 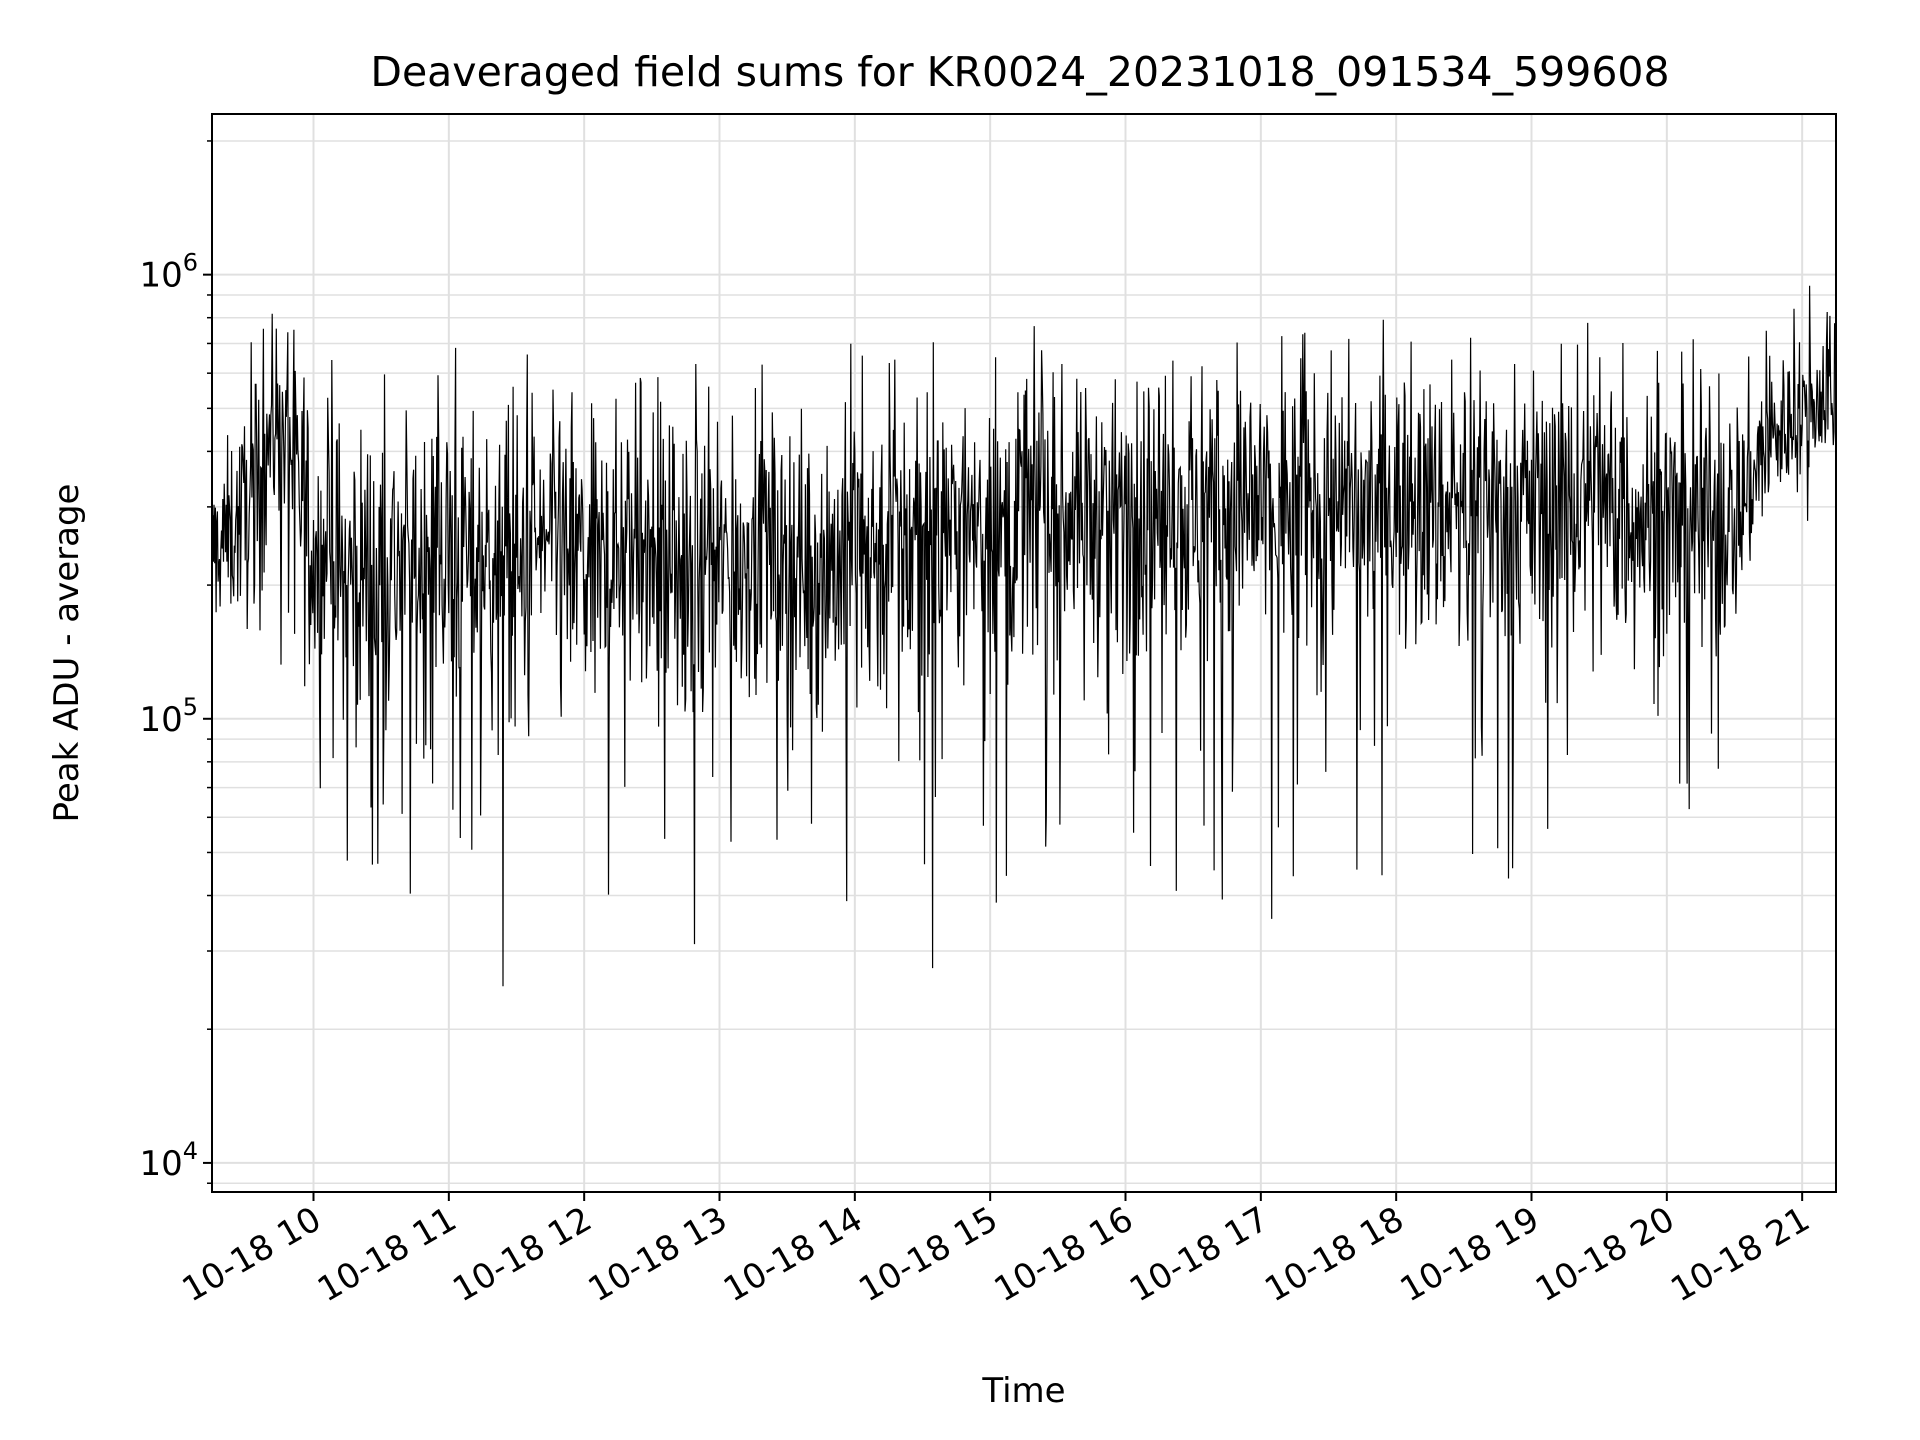 What do you see at coordinates (190, 263) in the screenshot?
I see `y-tick-exponent: 6` at bounding box center [190, 263].